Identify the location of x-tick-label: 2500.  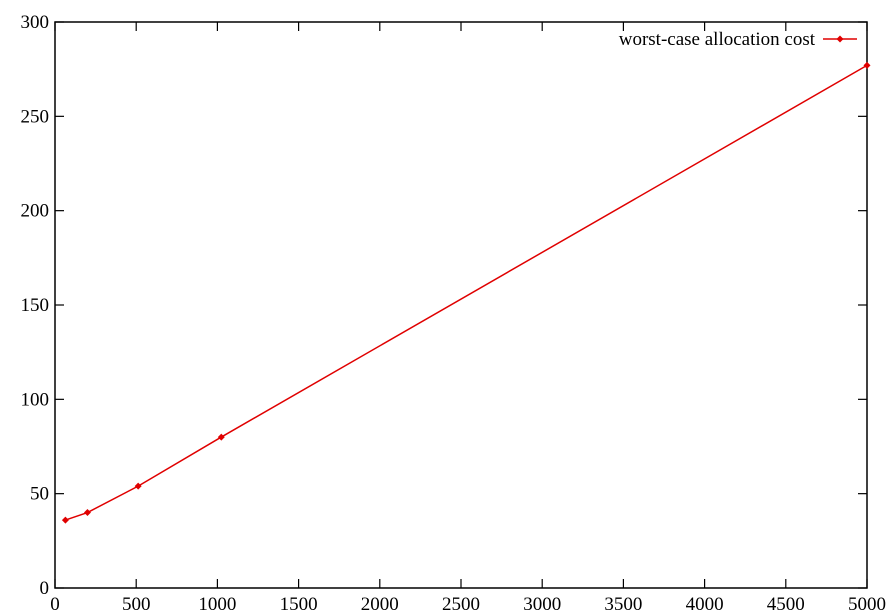
(461, 604).